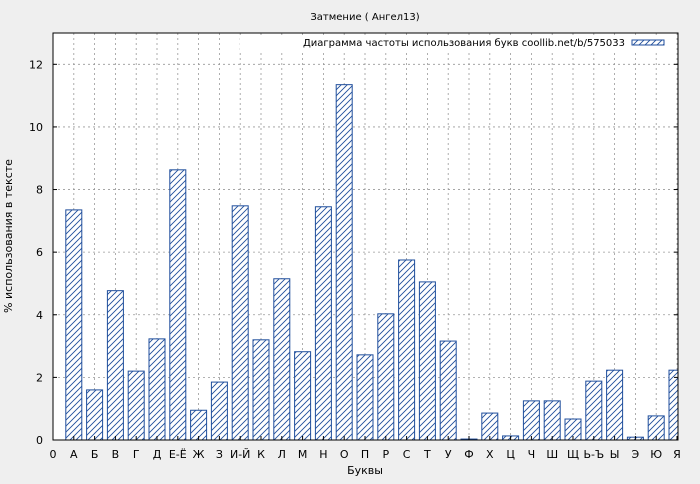 This screenshot has width=700, height=484. I want to click on x-origin-label: 0, so click(53, 454).